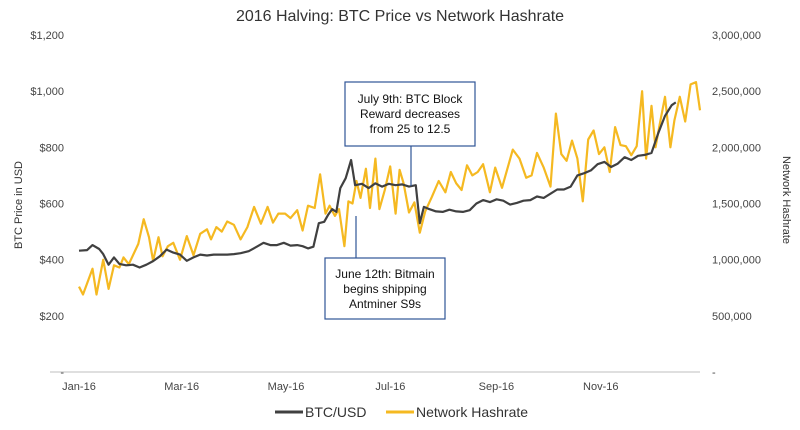  I want to click on annotation-halving-line-2: Reward decreases, so click(410, 114).